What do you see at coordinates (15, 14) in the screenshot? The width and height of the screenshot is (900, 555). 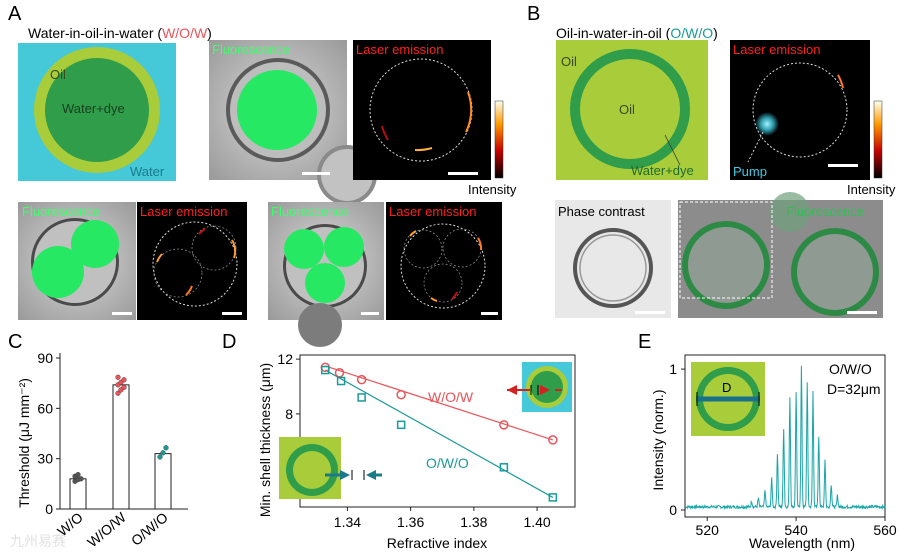 I see `panel-a-letter: A` at bounding box center [15, 14].